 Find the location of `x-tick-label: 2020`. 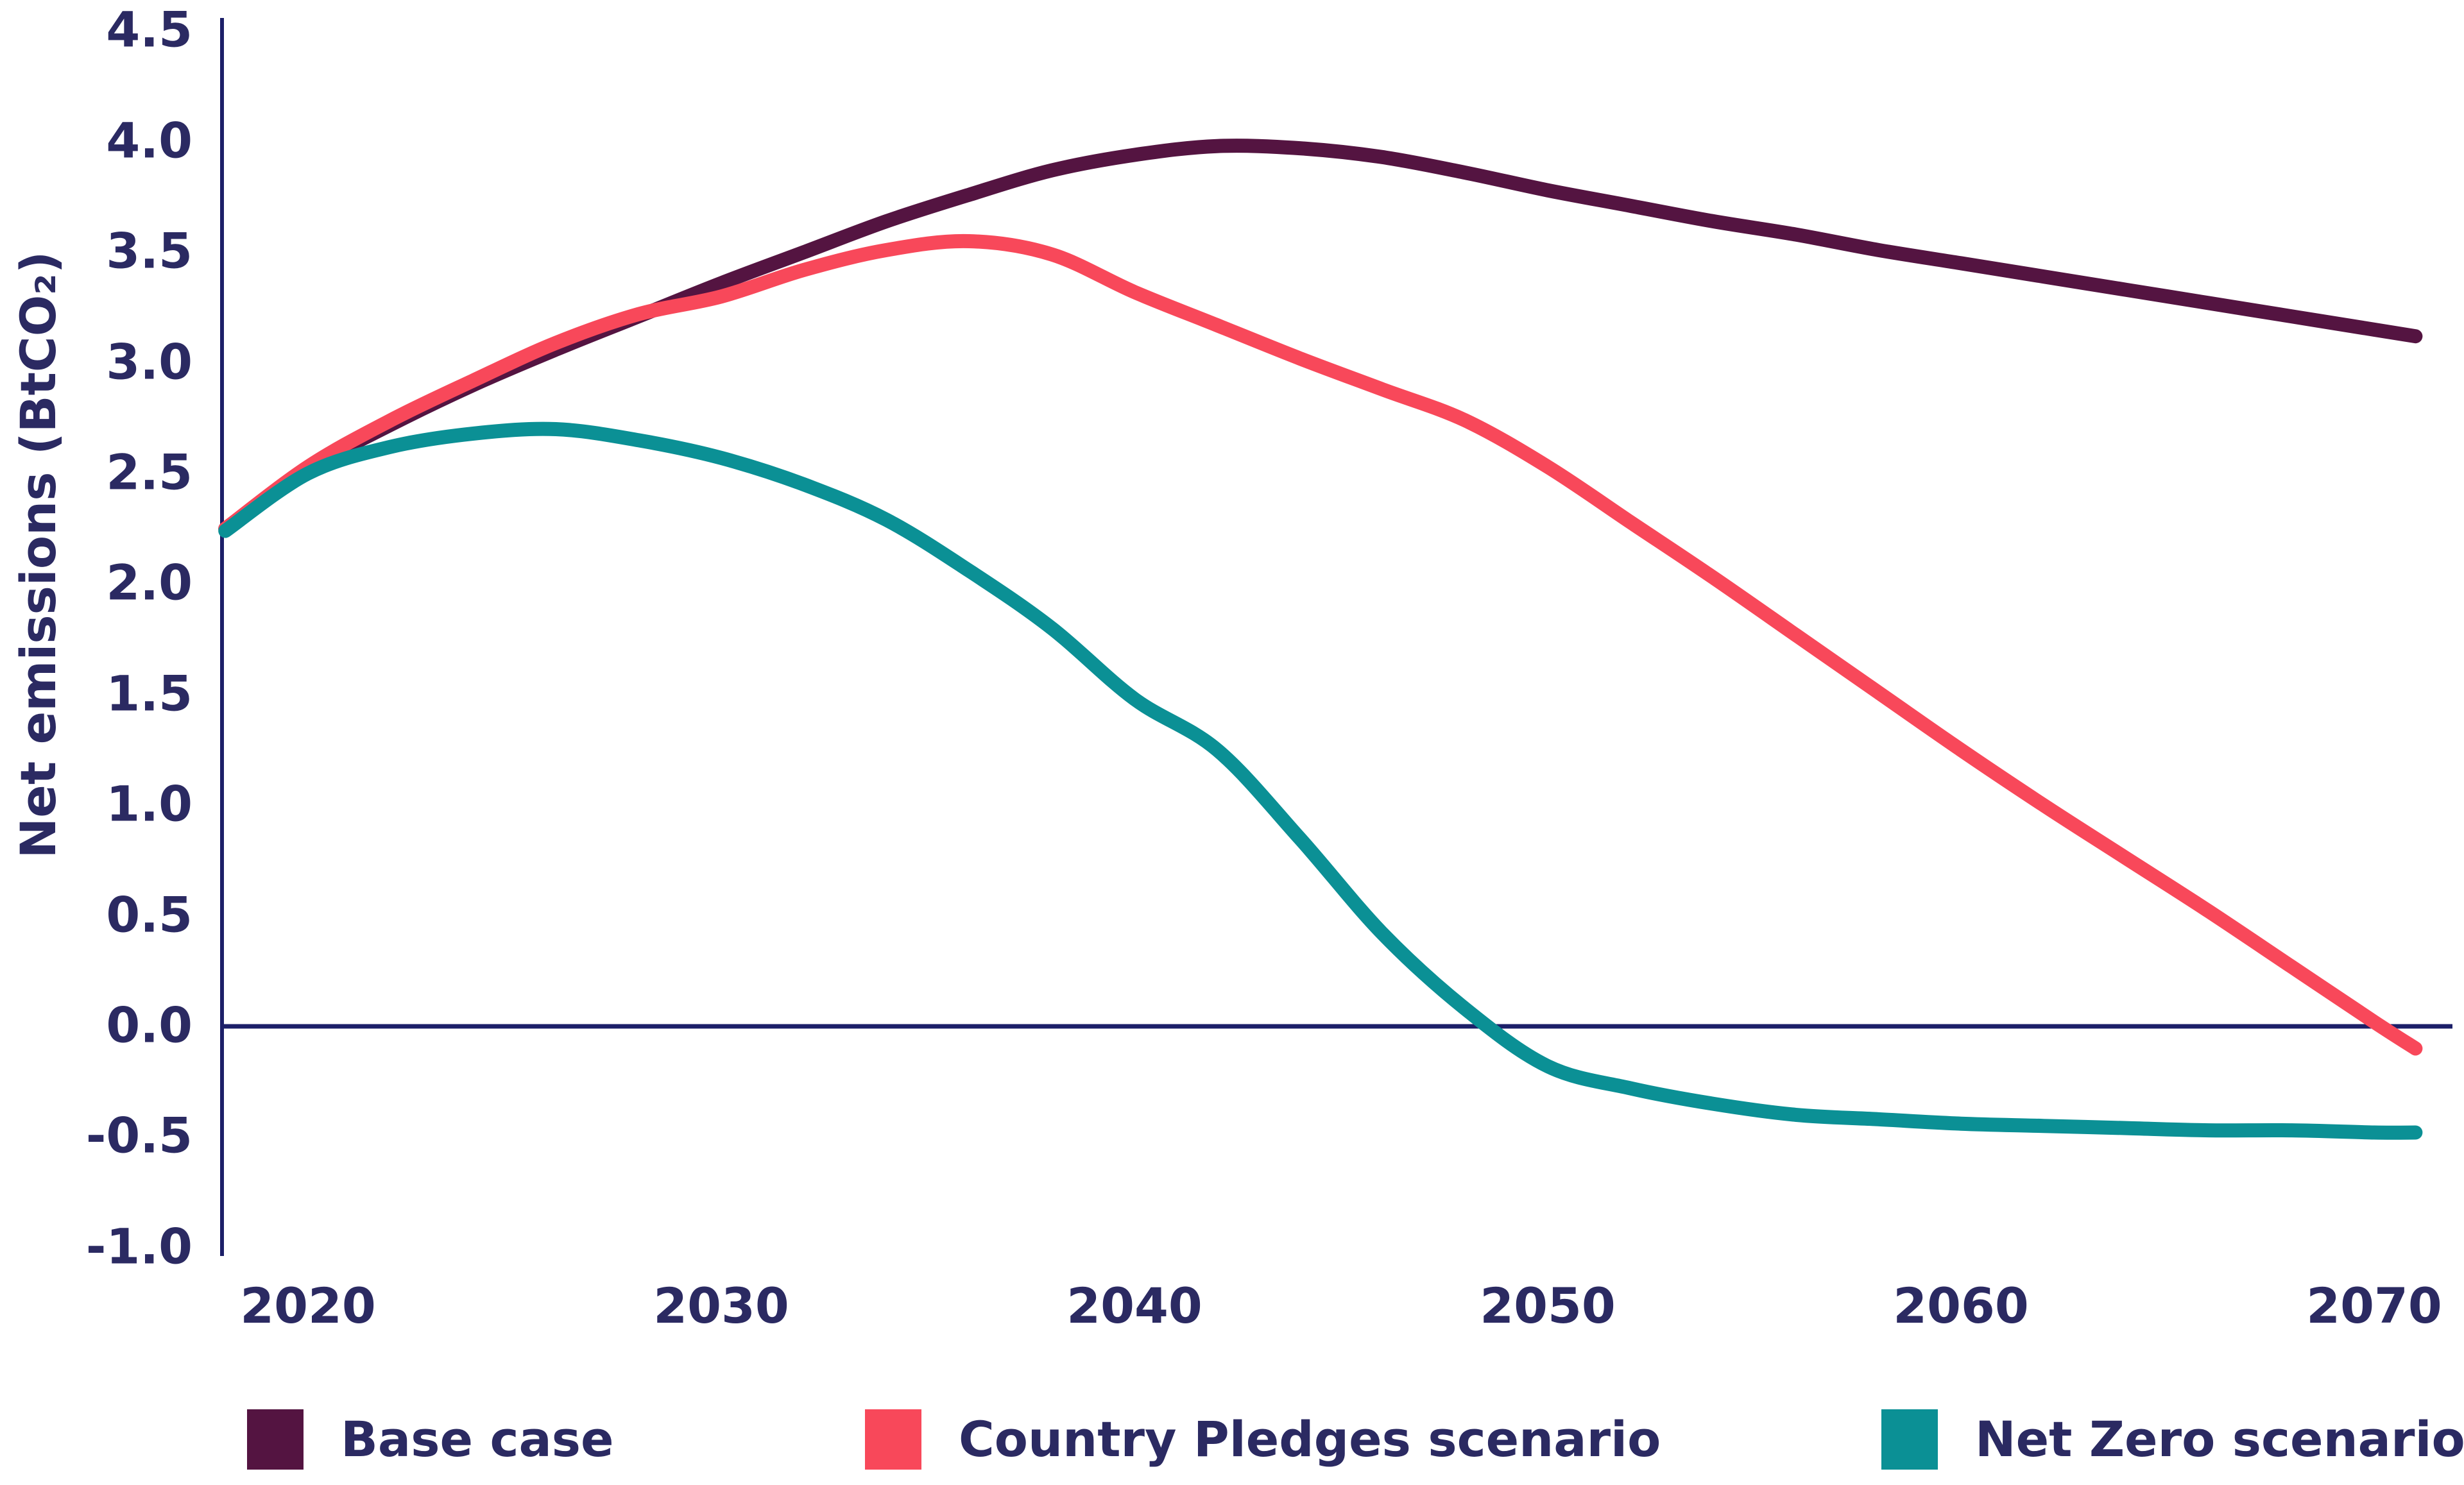

x-tick-label: 2020 is located at coordinates (308, 1305).